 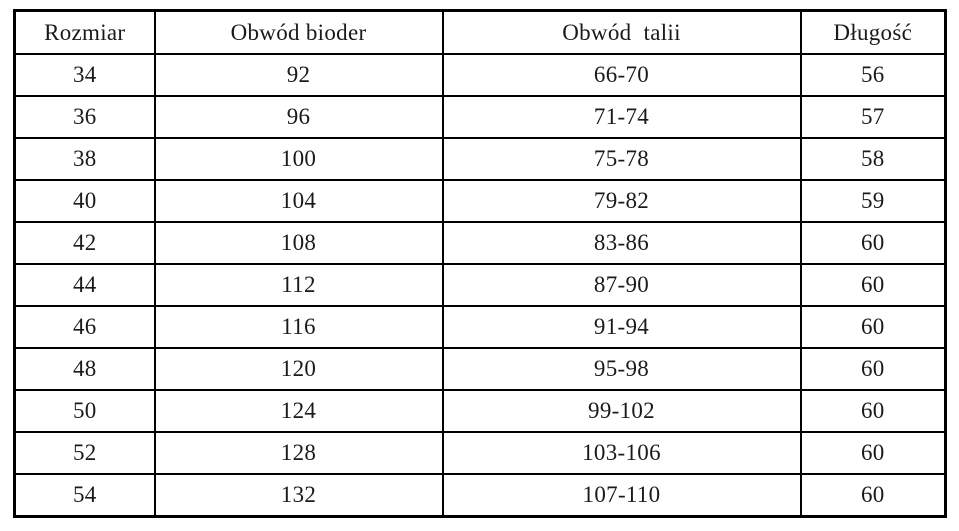 I want to click on cell-obwod-talii: 107-110, so click(x=621, y=495).